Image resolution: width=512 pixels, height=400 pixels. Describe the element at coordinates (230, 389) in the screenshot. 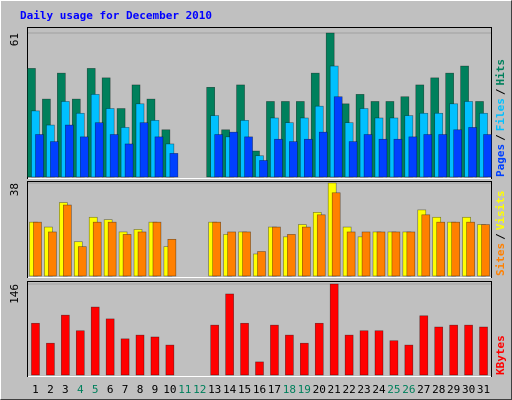

I see `x-tick-label: 14` at that location.